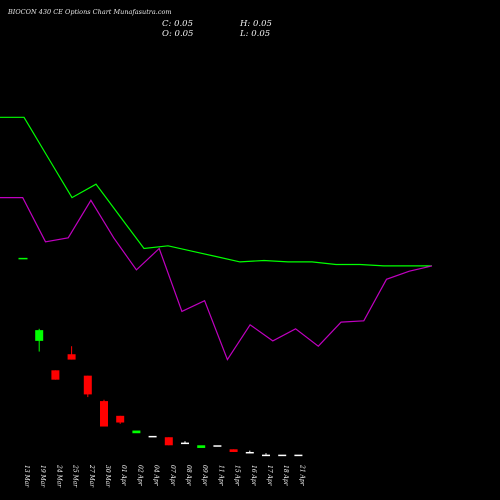 The image size is (500, 500). Describe the element at coordinates (188, 476) in the screenshot. I see `x-tick-label: 08 Apr` at that location.